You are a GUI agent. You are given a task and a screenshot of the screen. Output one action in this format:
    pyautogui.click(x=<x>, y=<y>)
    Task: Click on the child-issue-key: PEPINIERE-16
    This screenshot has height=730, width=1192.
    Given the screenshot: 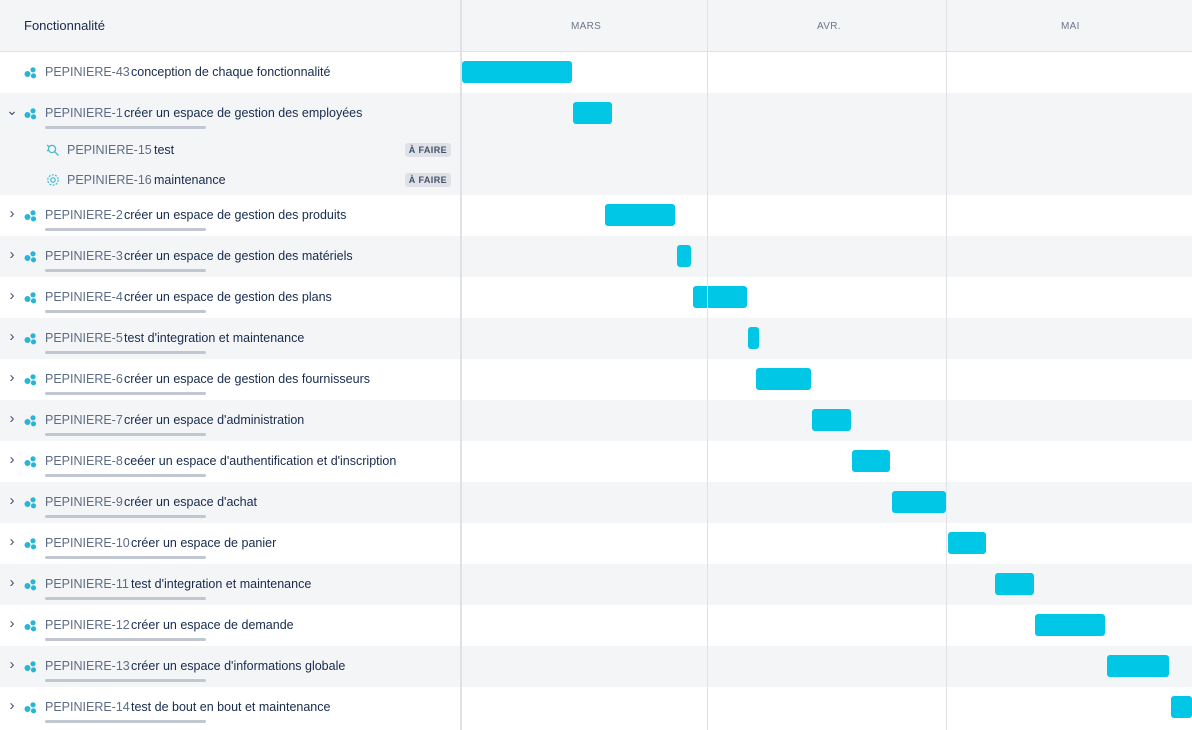 What is the action you would take?
    pyautogui.click(x=109, y=180)
    